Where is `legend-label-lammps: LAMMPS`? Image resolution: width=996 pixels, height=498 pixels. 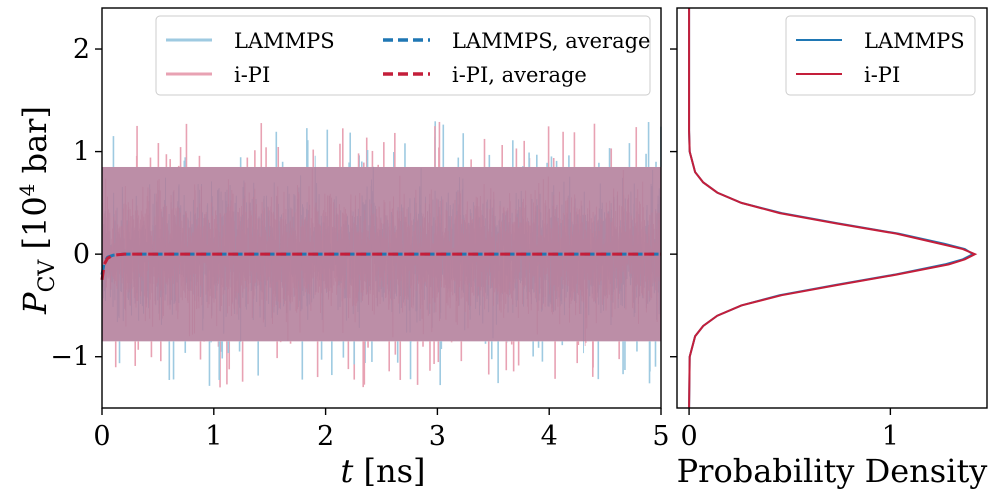
legend-label-lammps: LAMMPS is located at coordinates (284, 41).